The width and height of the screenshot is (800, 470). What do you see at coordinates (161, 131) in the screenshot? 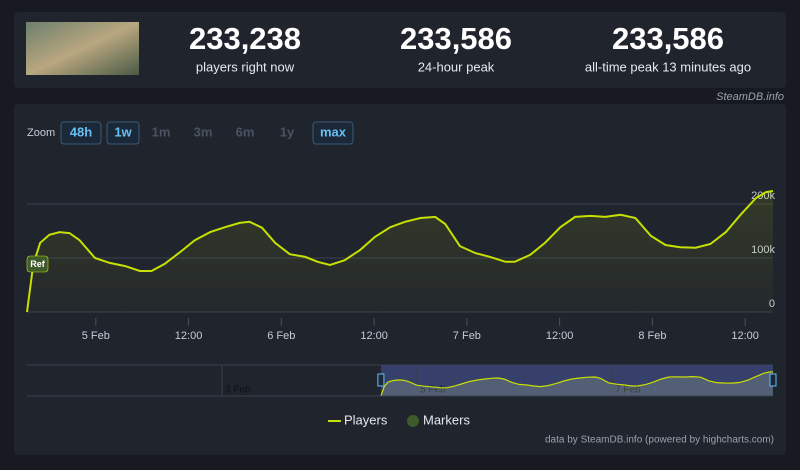
I see `zoom-button-label: 1m` at bounding box center [161, 131].